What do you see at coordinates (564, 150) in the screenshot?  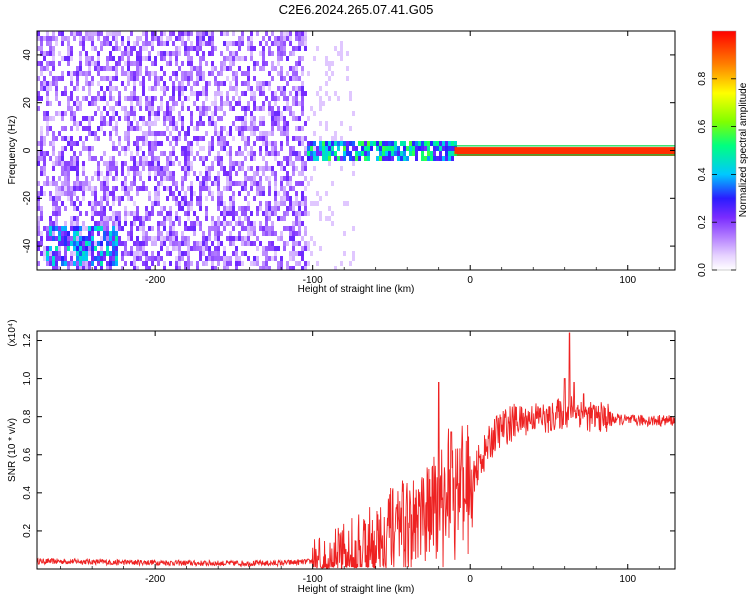 I see `carrier-line` at bounding box center [564, 150].